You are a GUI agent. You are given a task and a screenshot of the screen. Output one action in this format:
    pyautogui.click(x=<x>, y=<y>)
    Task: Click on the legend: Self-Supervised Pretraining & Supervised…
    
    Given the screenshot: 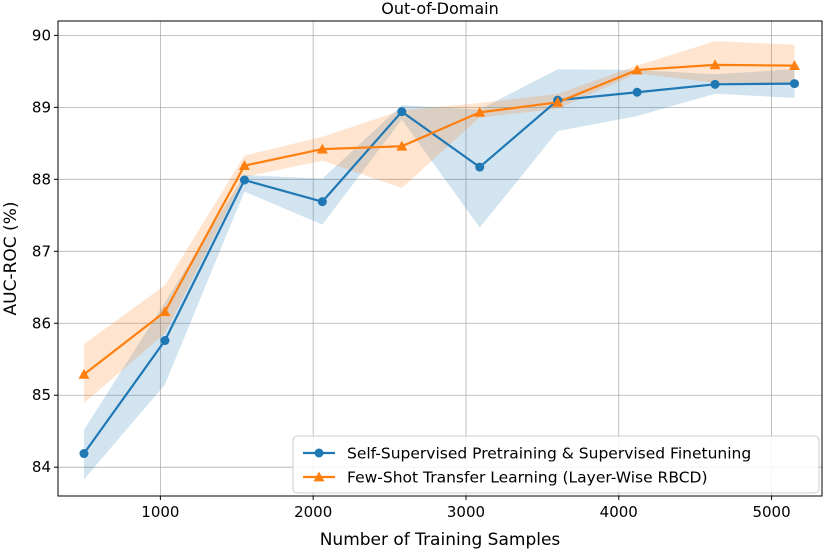 What is the action you would take?
    pyautogui.click(x=556, y=464)
    